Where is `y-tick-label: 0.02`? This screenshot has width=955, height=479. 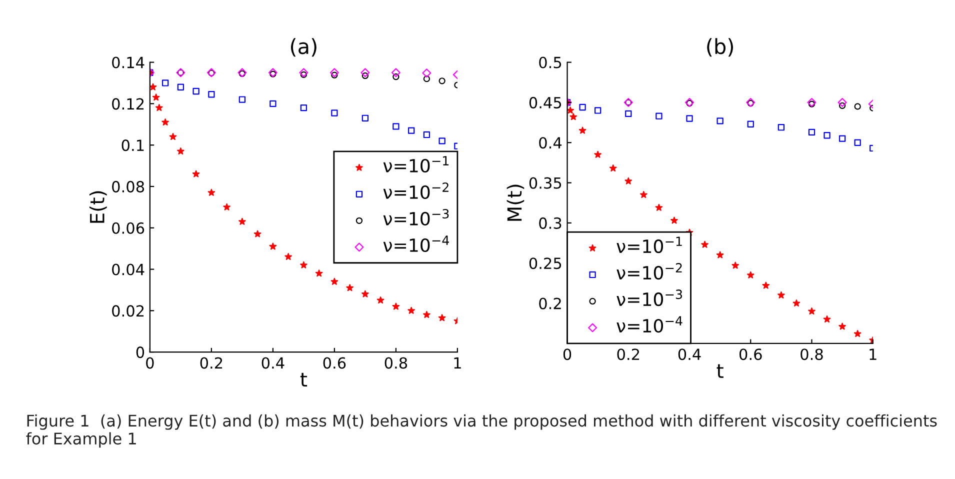
y-tick-label: 0.02 is located at coordinates (128, 311).